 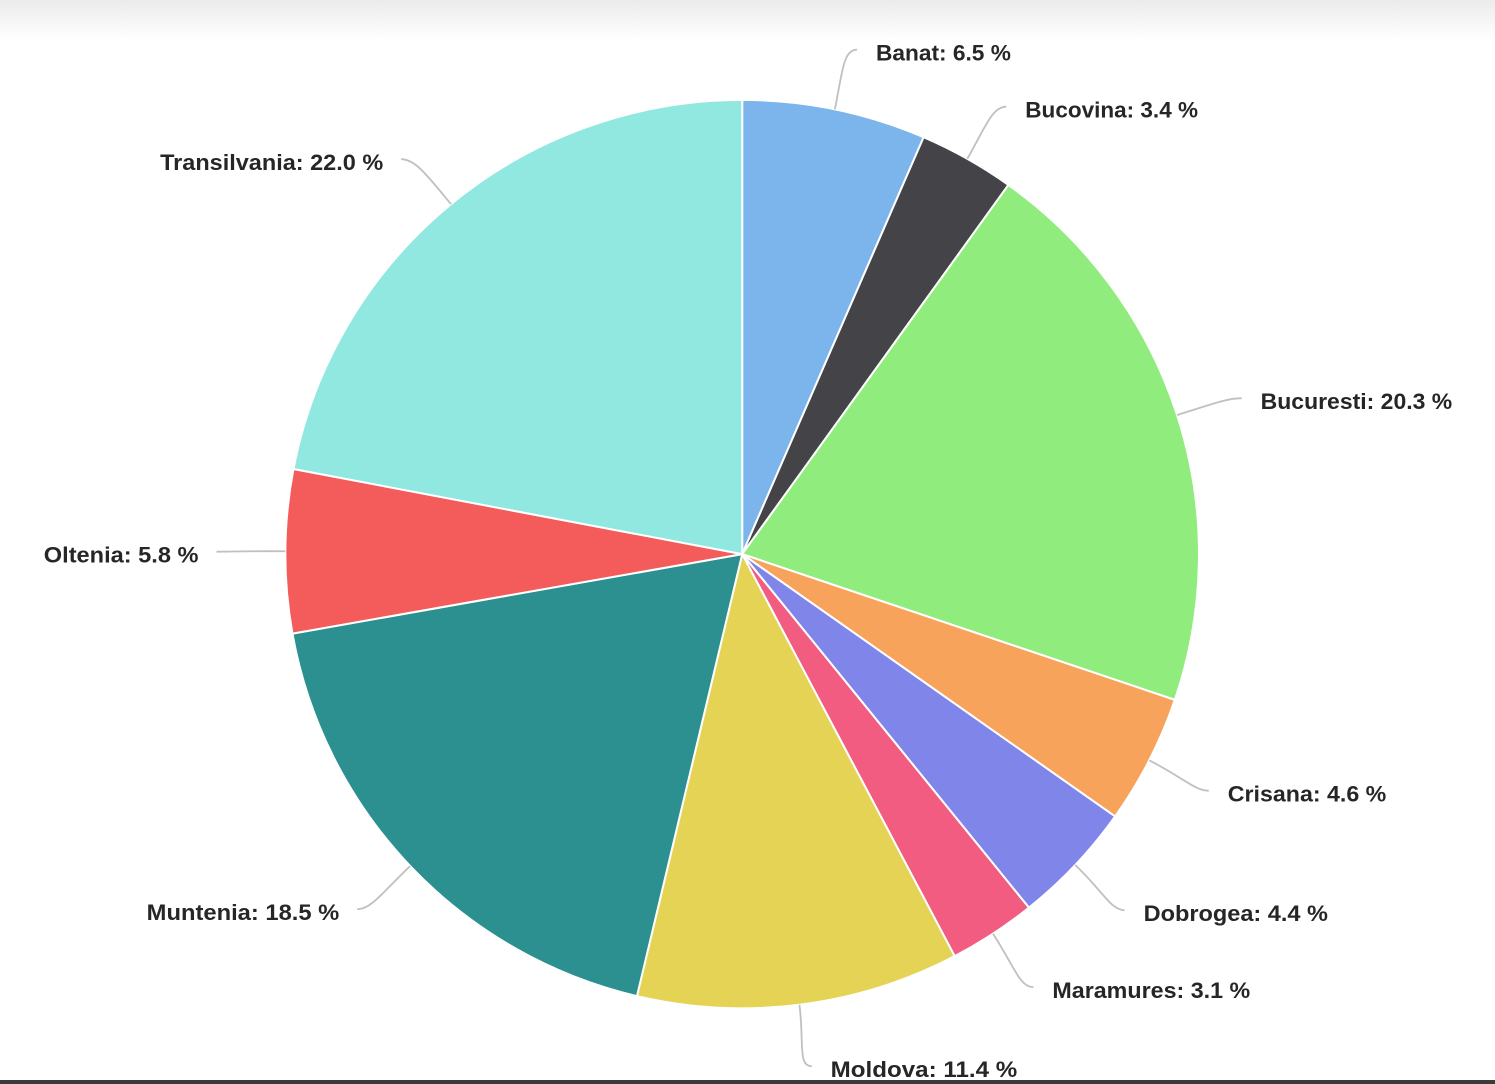 I want to click on svg-text: Crisana: 4.6 %, so click(x=1307, y=794).